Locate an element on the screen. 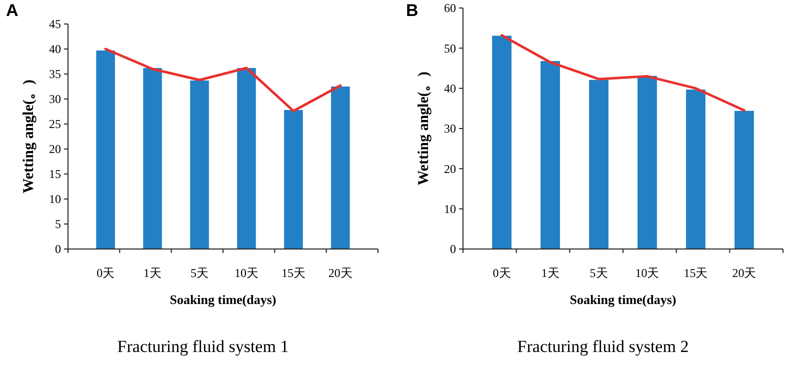  y-tick-label: 15 is located at coordinates (55, 174).